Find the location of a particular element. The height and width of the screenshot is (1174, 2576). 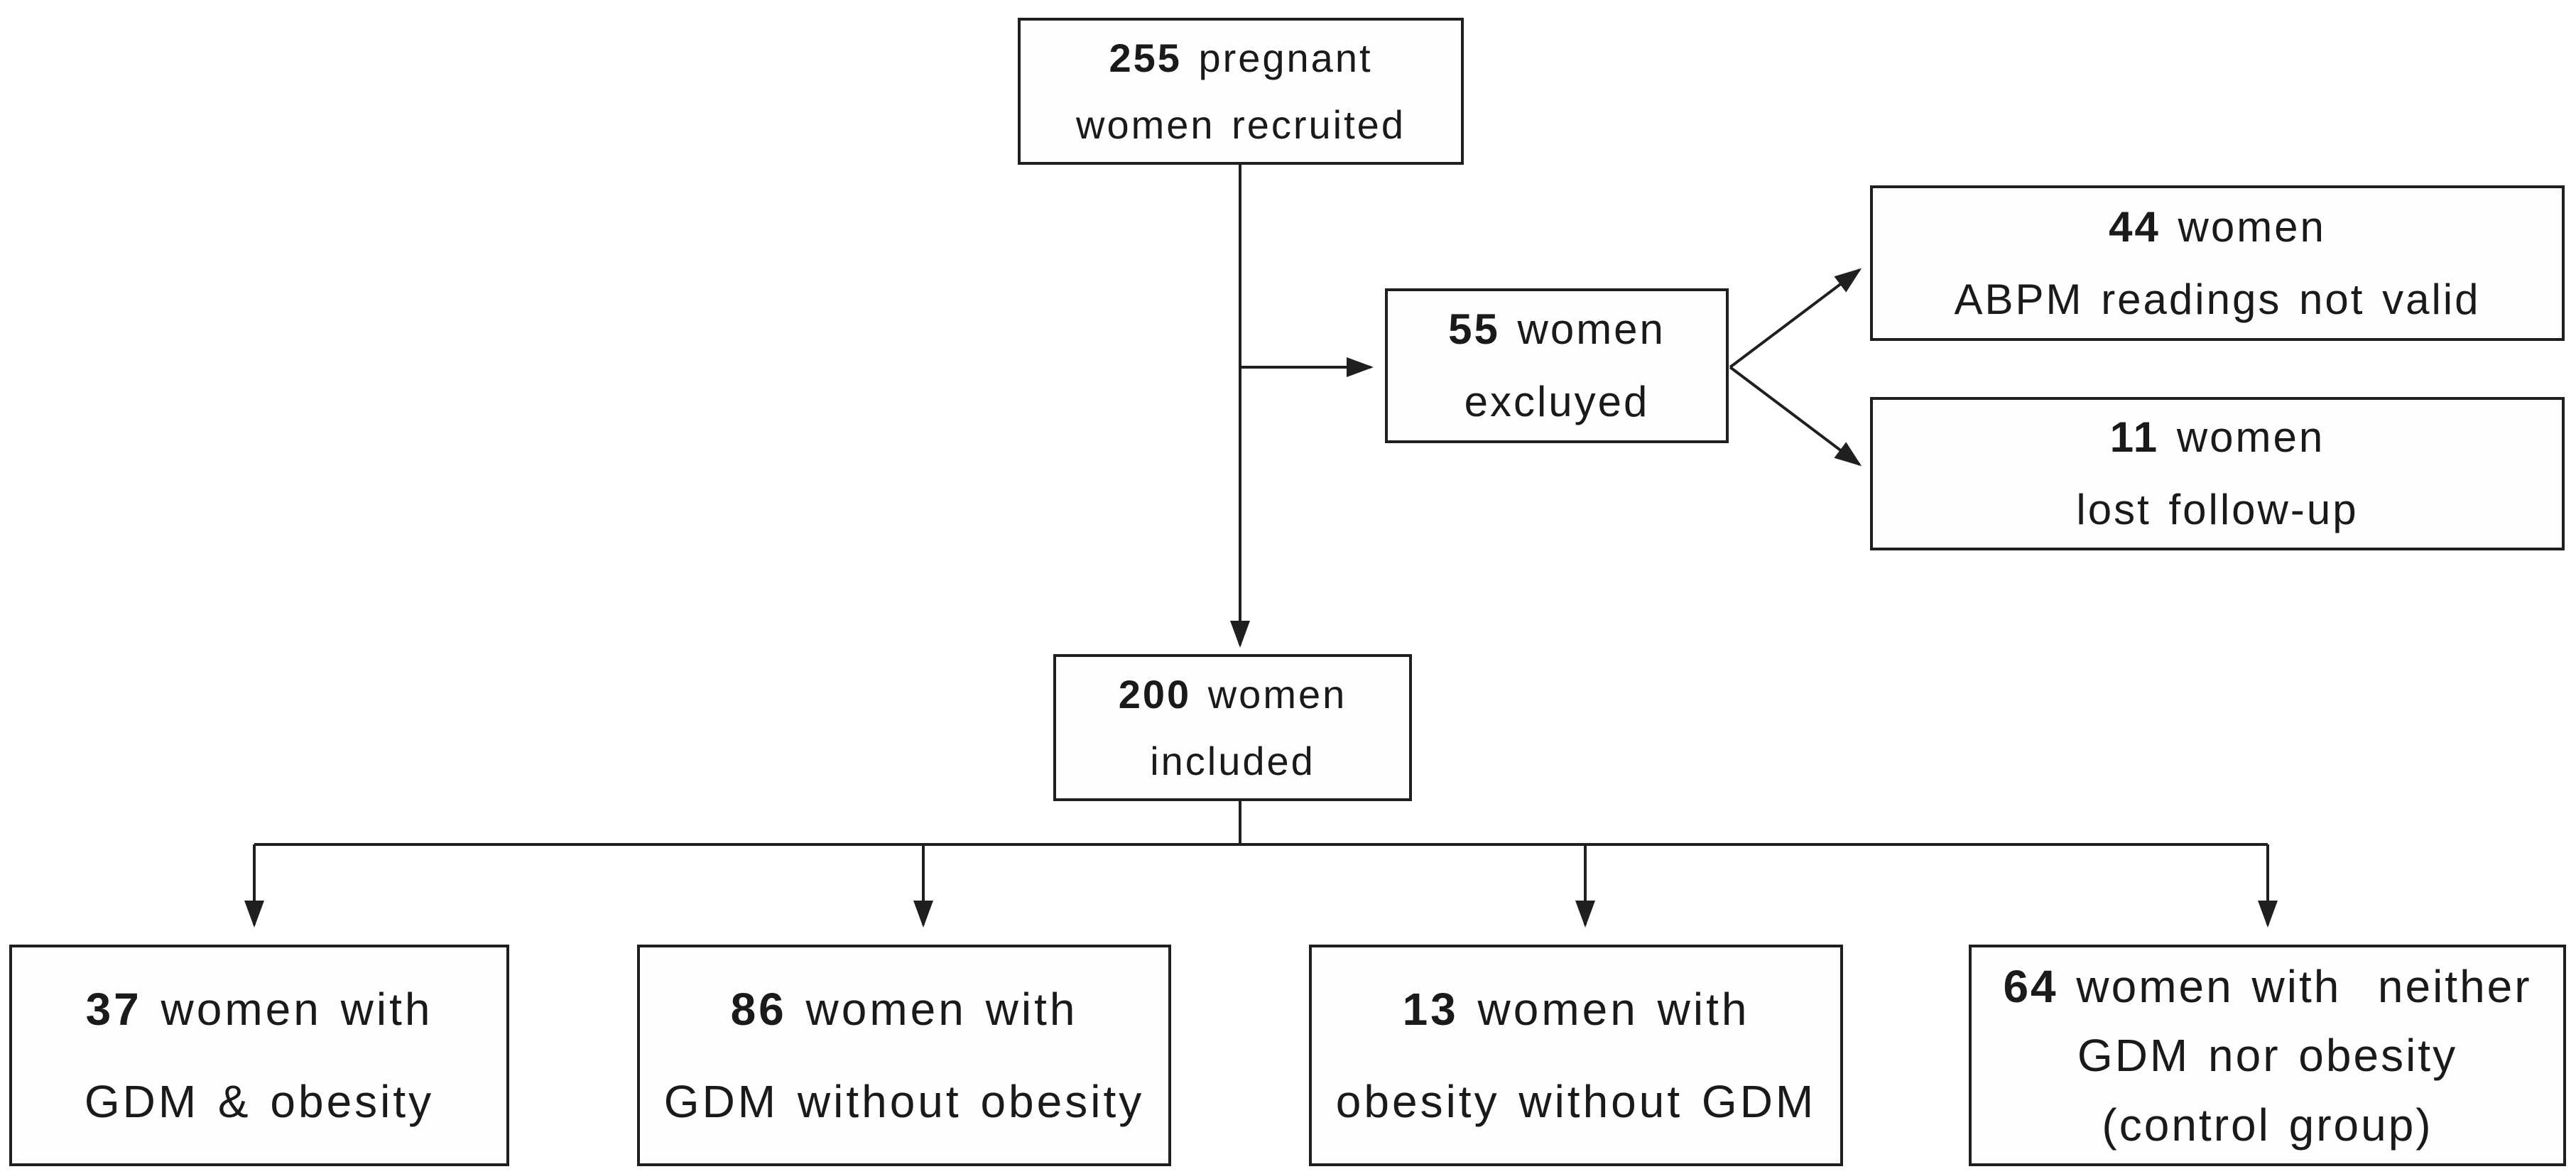

arrow-excluded-to-lost is located at coordinates (1796, 416).